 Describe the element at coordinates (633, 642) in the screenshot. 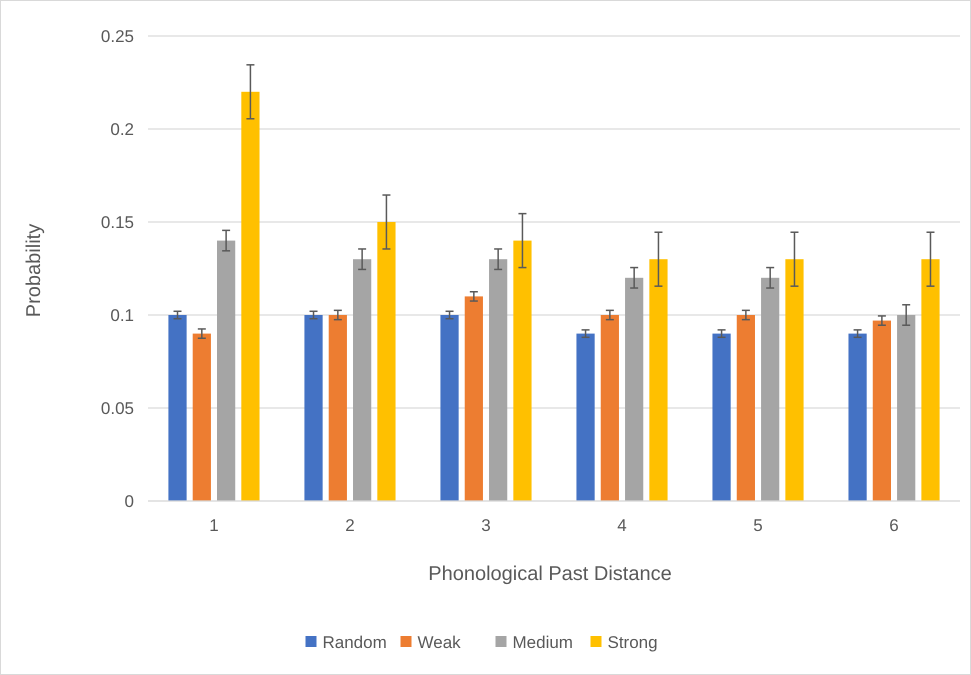

I see `legend-label: Strong` at that location.